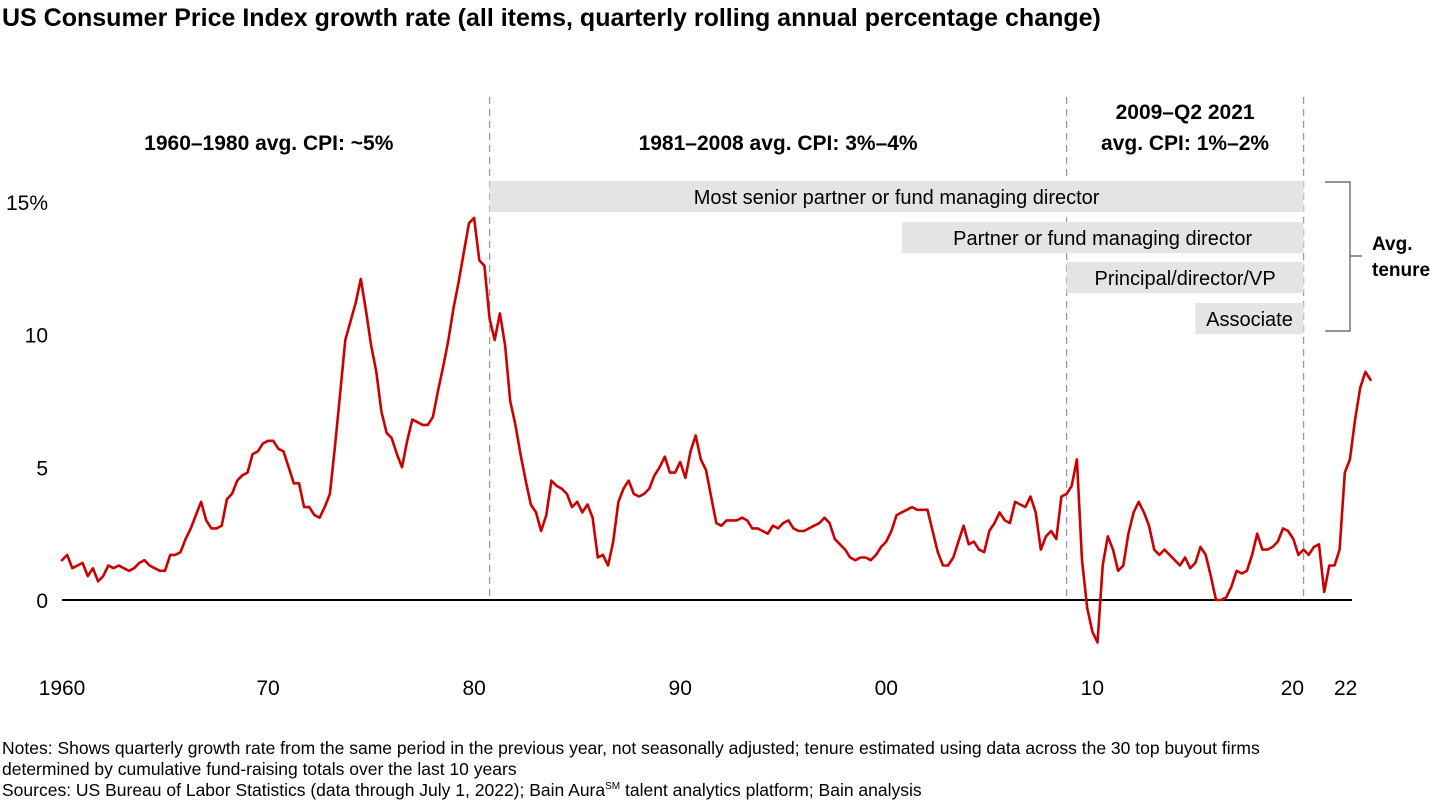 The image size is (1440, 810). What do you see at coordinates (1377, 256) in the screenshot?
I see `tenure-bracket: Avg. tenure` at bounding box center [1377, 256].